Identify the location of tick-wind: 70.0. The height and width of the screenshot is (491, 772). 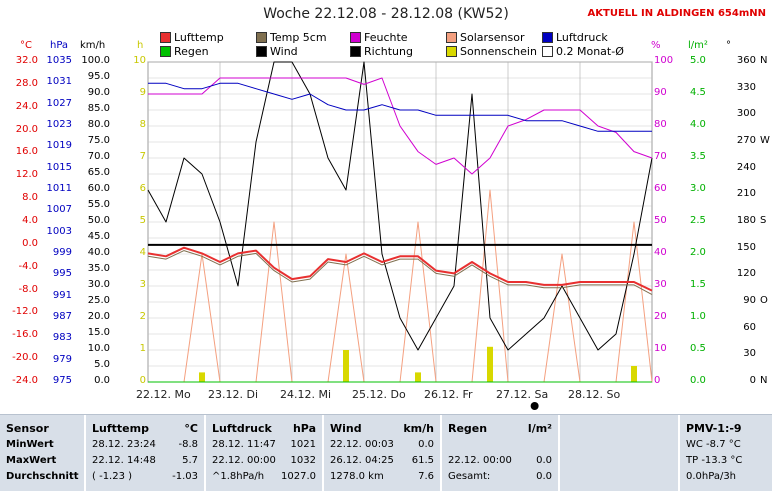
(98, 156).